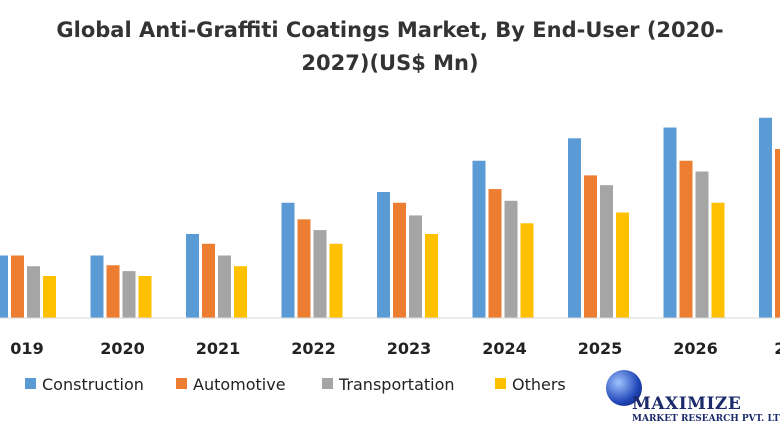 The height and width of the screenshot is (440, 780). Describe the element at coordinates (686, 239) in the screenshot. I see `bar-automotive-2026` at that location.